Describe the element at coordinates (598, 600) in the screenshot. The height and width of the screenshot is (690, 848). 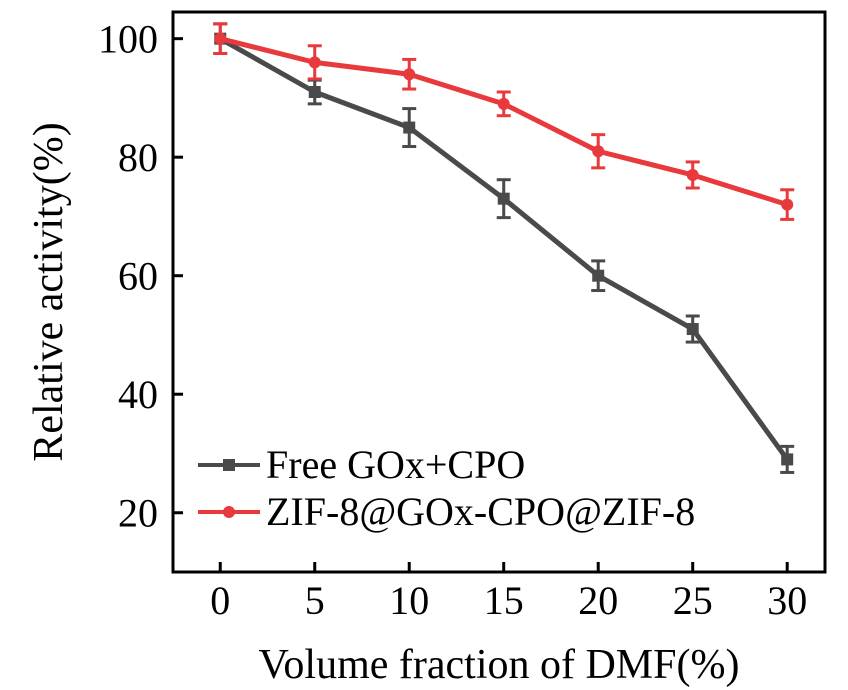
I see `x-tick-label-20: 20` at that location.